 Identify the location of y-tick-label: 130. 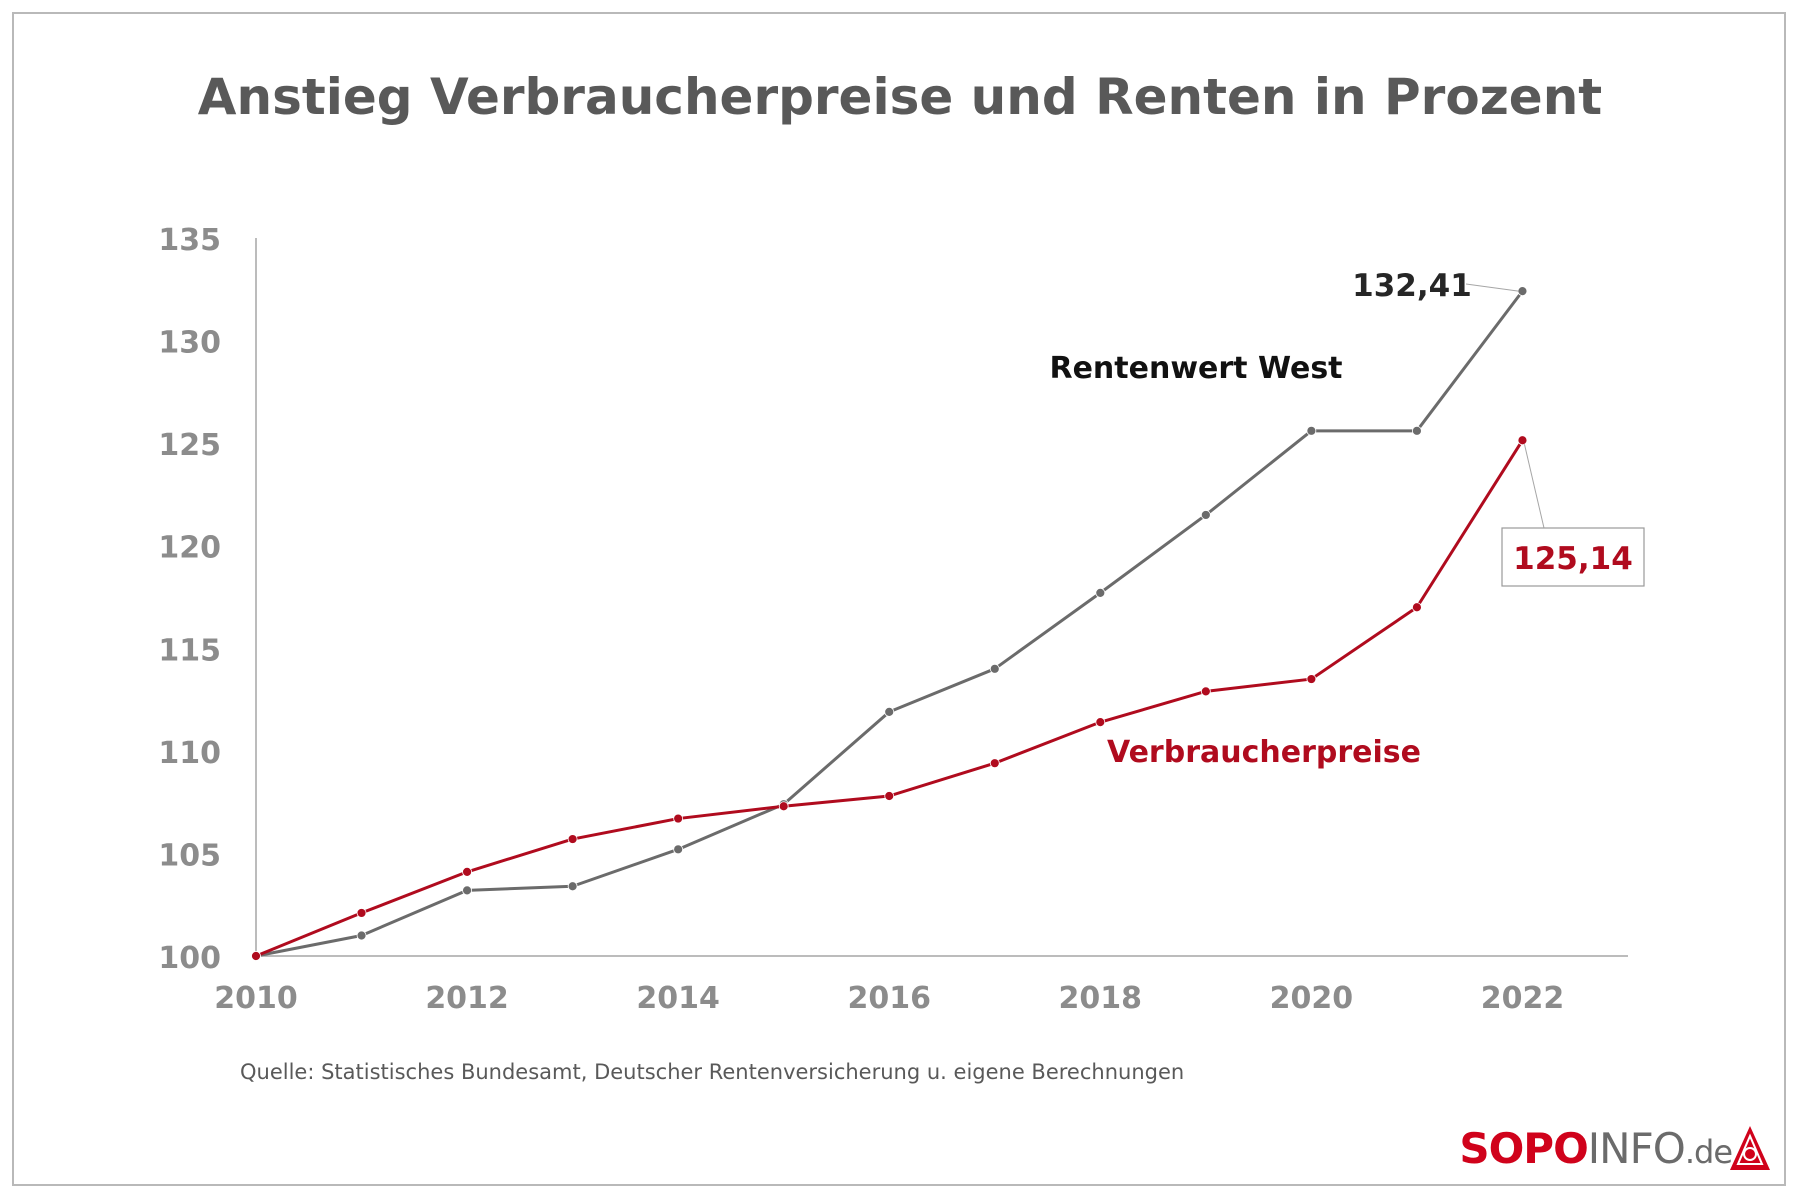
(189, 343).